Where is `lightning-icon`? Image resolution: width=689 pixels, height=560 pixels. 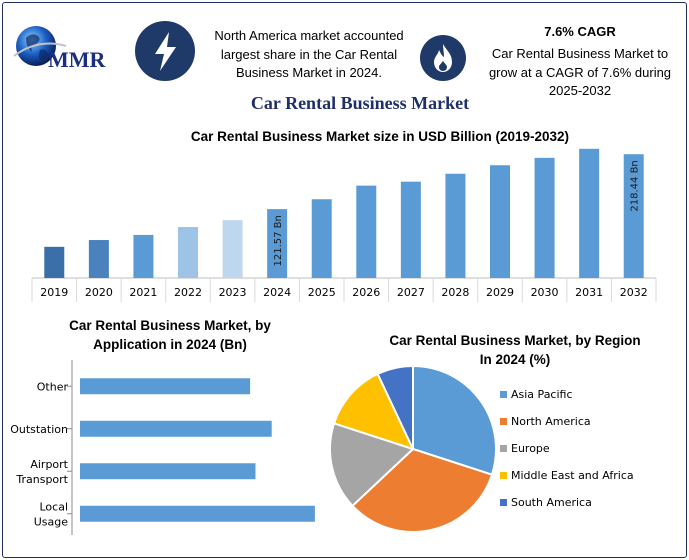
lightning-icon is located at coordinates (165, 51).